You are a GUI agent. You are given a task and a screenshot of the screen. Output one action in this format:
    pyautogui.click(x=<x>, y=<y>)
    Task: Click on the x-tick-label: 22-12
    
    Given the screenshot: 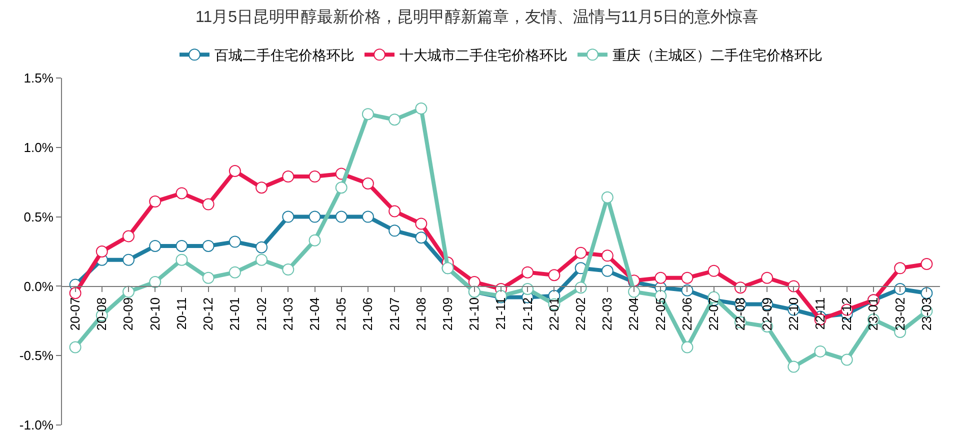 What is the action you would take?
    pyautogui.click(x=846, y=314)
    